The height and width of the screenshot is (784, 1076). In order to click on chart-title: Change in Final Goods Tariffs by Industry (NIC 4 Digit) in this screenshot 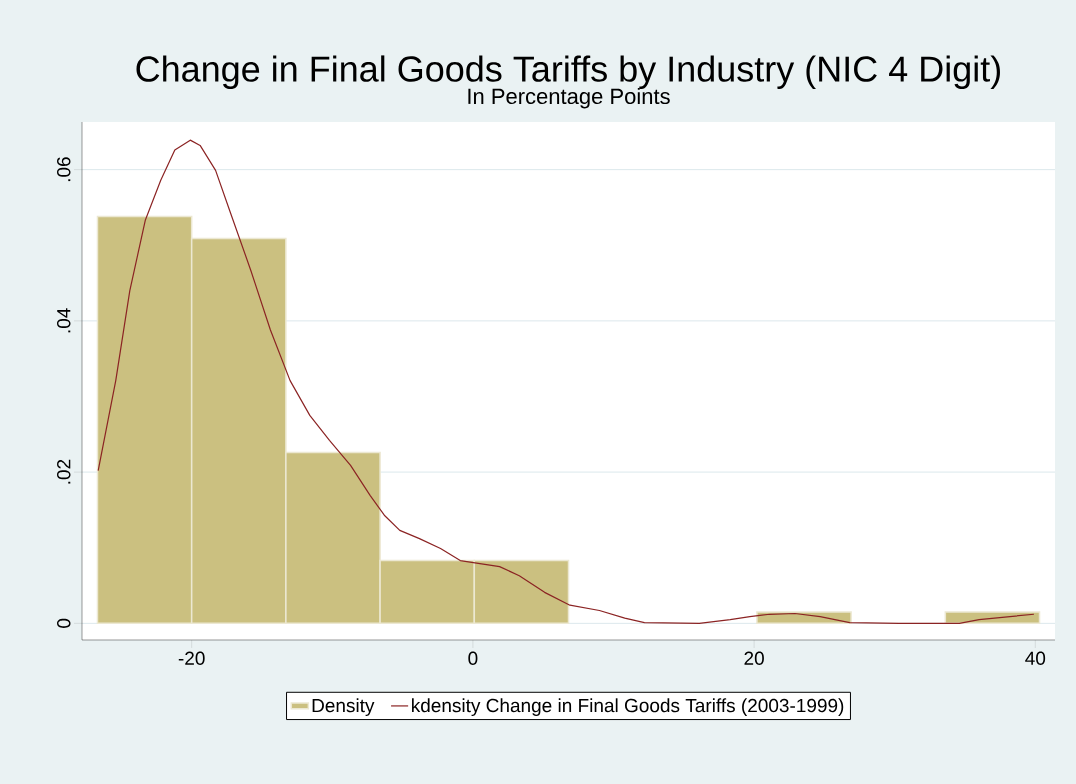, I will do `click(568, 72)`.